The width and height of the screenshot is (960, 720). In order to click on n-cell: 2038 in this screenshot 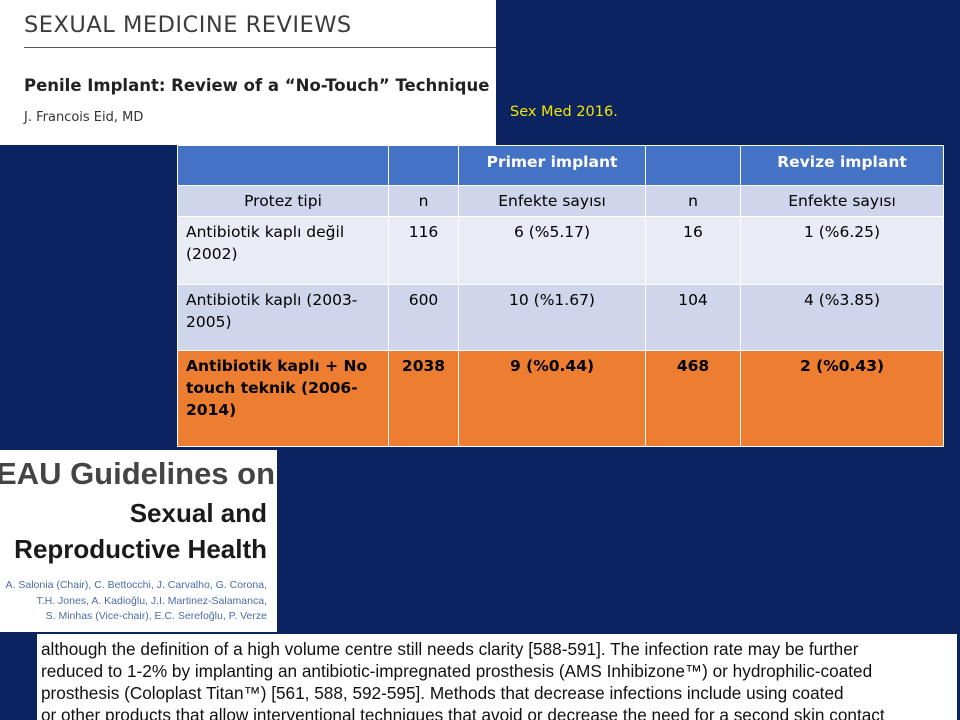, I will do `click(423, 398)`.